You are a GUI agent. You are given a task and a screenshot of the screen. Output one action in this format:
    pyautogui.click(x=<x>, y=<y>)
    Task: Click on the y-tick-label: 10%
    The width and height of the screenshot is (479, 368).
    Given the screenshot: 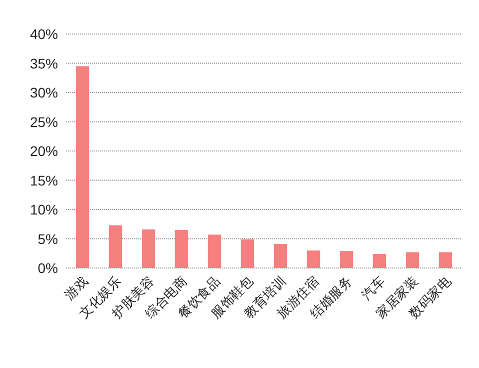 What is the action you would take?
    pyautogui.click(x=44, y=210)
    